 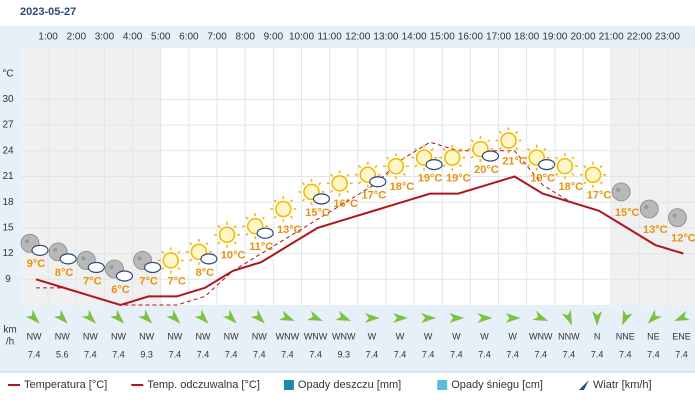 What do you see at coordinates (621, 192) in the screenshot?
I see `moon` at bounding box center [621, 192].